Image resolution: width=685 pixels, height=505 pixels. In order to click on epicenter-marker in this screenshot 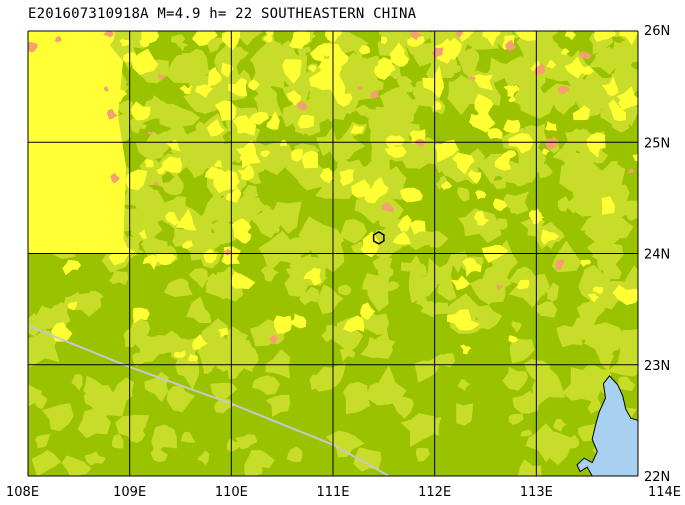, I will do `click(378, 238)`.